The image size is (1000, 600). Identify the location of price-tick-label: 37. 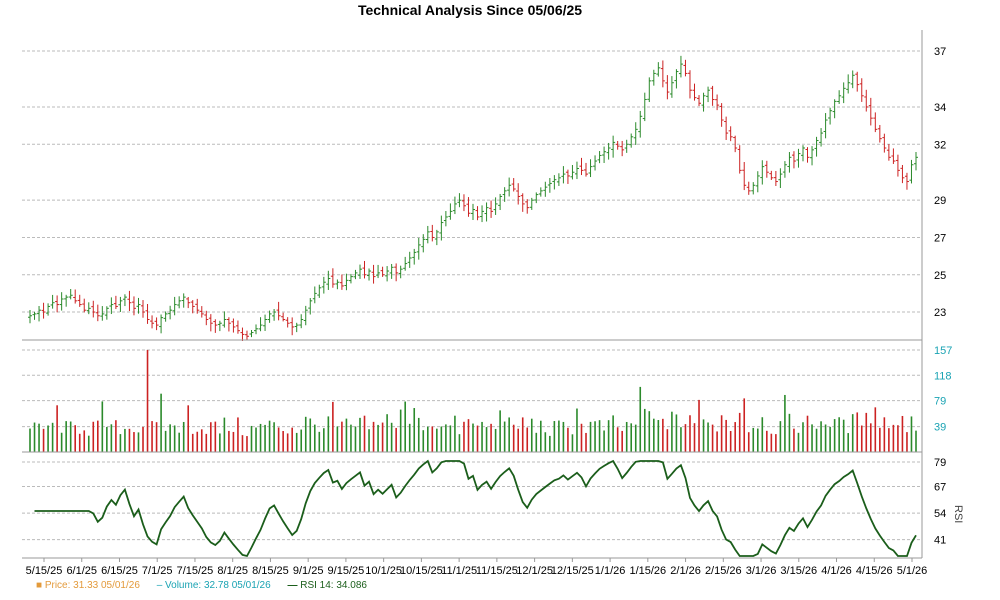
(940, 52).